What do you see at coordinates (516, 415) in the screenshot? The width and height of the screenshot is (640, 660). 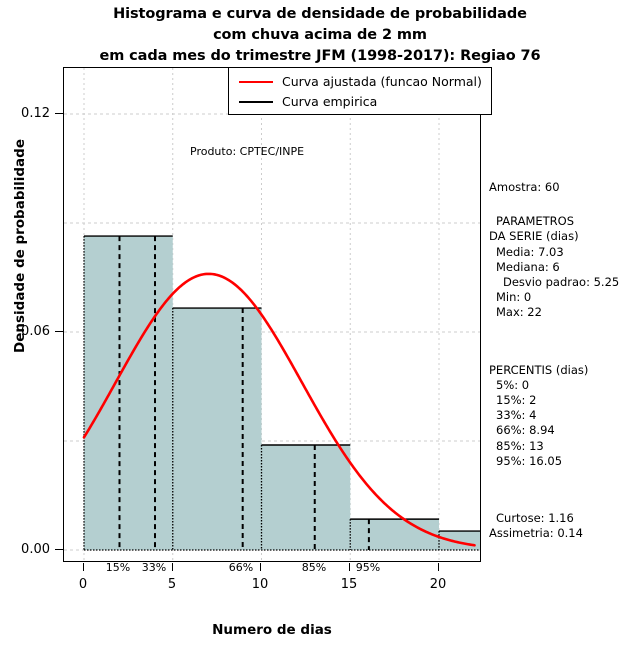 I see `stat-percentile-33: 33%: 4` at bounding box center [516, 415].